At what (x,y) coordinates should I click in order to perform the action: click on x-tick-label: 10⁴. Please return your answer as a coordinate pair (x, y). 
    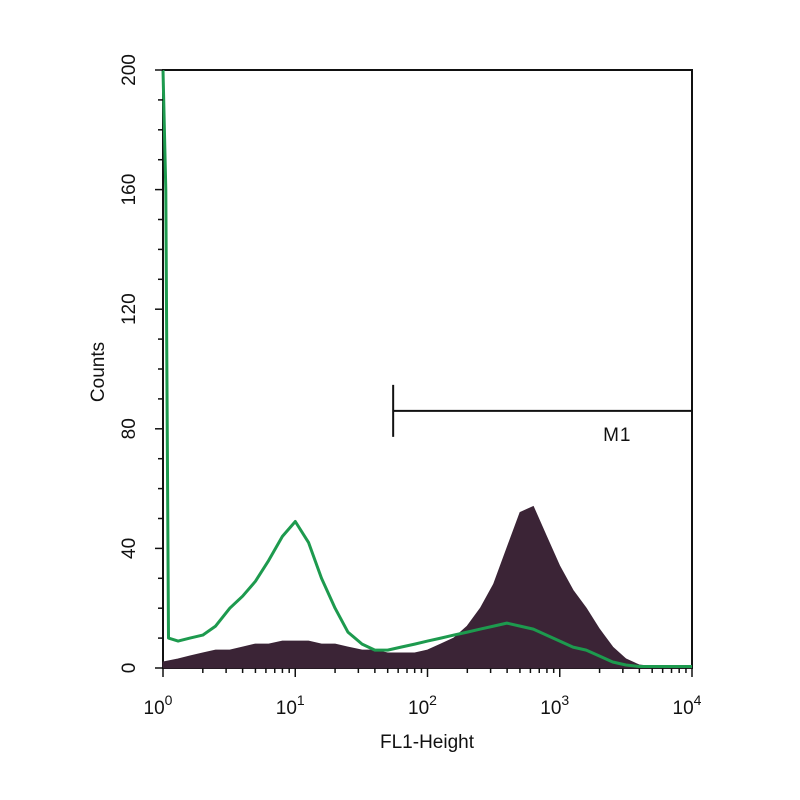
    Looking at the image, I should click on (687, 705).